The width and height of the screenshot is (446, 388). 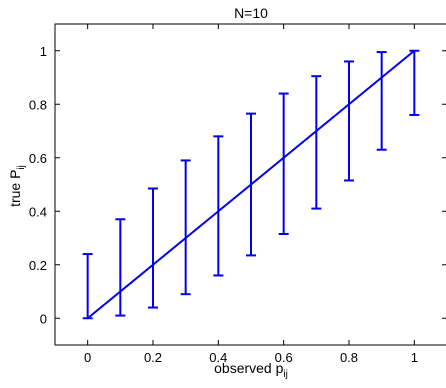 What do you see at coordinates (285, 374) in the screenshot?
I see `x-axis-label-subscript: ij` at bounding box center [285, 374].